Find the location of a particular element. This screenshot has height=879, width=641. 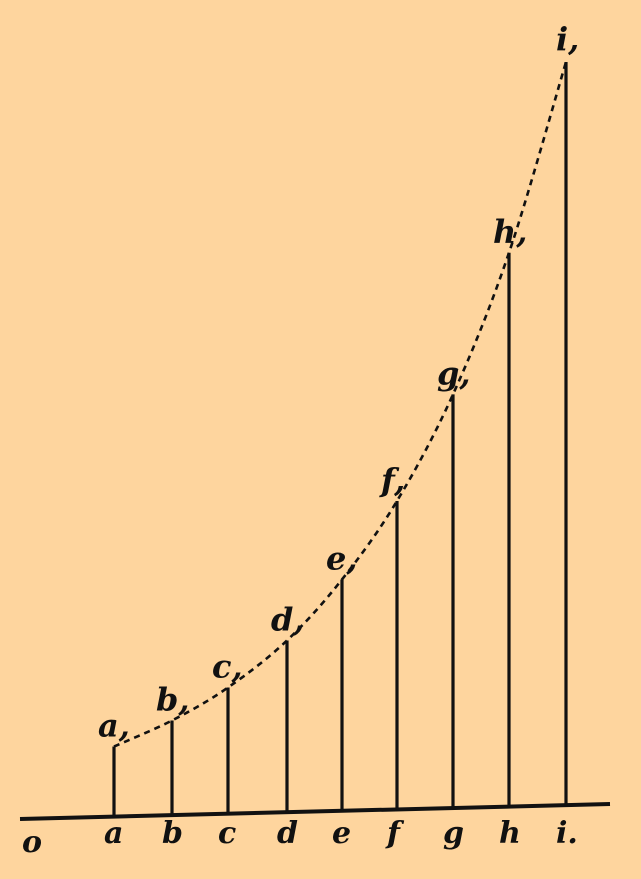

top-label-i: i, is located at coordinates (567, 39).